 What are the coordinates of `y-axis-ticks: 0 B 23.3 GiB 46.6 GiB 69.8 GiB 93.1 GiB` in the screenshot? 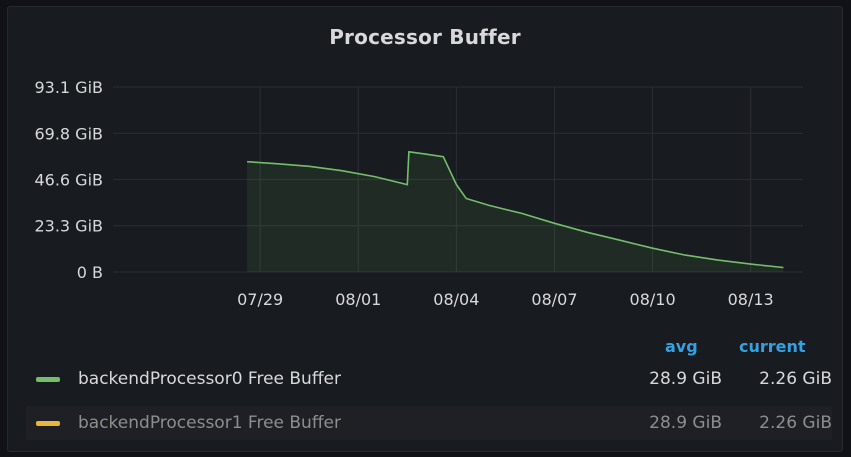 It's located at (68, 180).